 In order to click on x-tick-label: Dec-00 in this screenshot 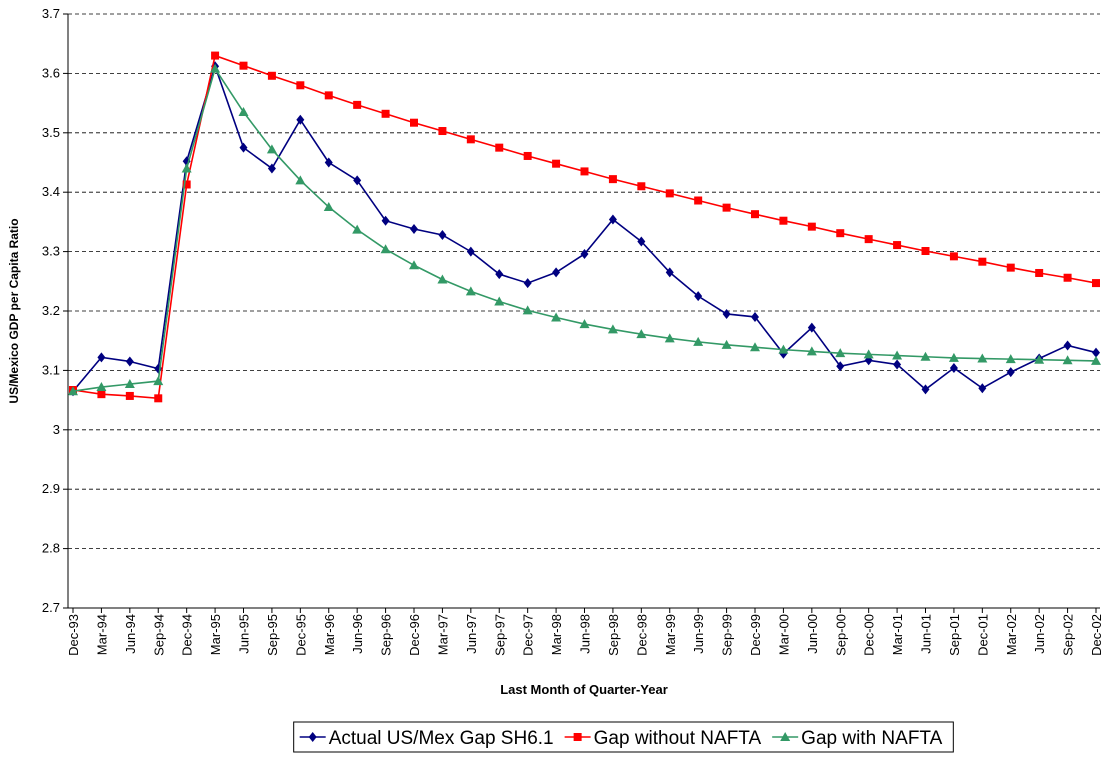, I will do `click(869, 635)`.